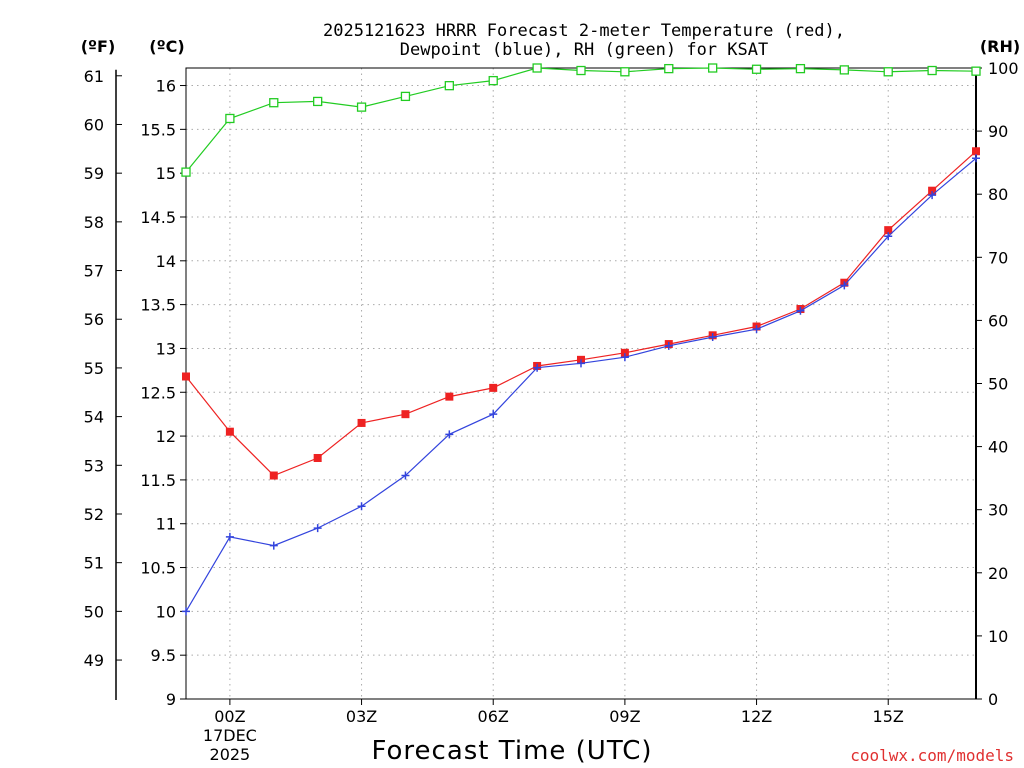 The image size is (1024, 768). Describe the element at coordinates (581, 120) in the screenshot. I see `rh-series-line` at that location.